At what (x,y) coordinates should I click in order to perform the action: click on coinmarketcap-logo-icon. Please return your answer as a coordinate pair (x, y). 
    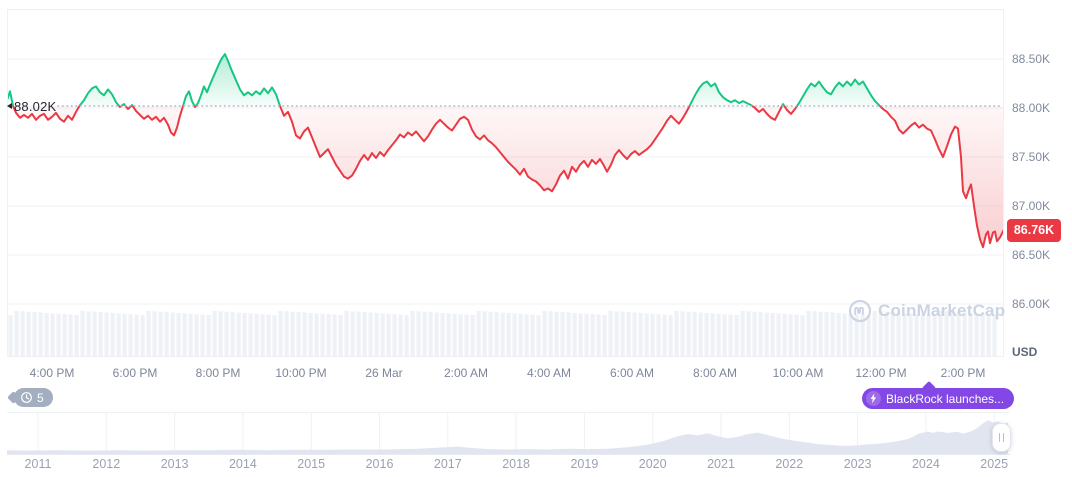
    Looking at the image, I should click on (860, 311).